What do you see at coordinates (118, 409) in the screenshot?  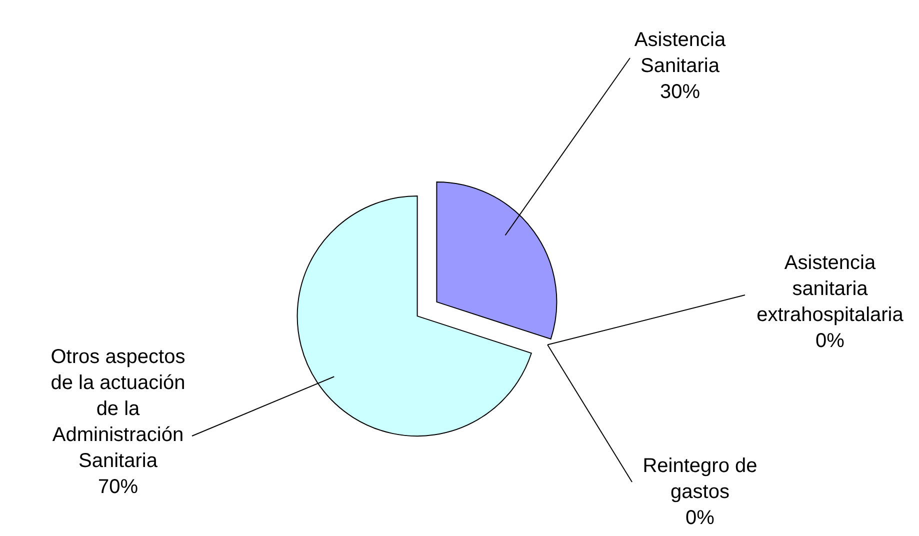 I see `slice-label: Otros aspectos de la actuación de la Administración Sanitaria` at bounding box center [118, 409].